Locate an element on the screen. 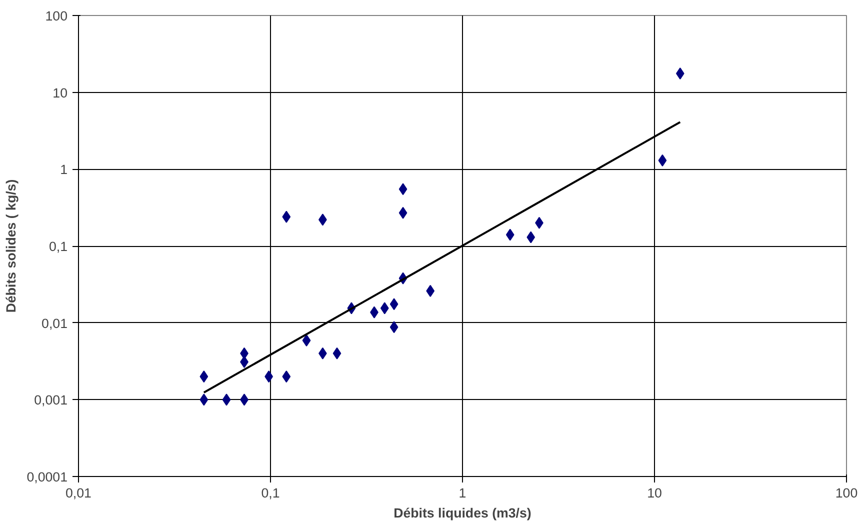  y-tick-label: 1 is located at coordinates (64, 170).